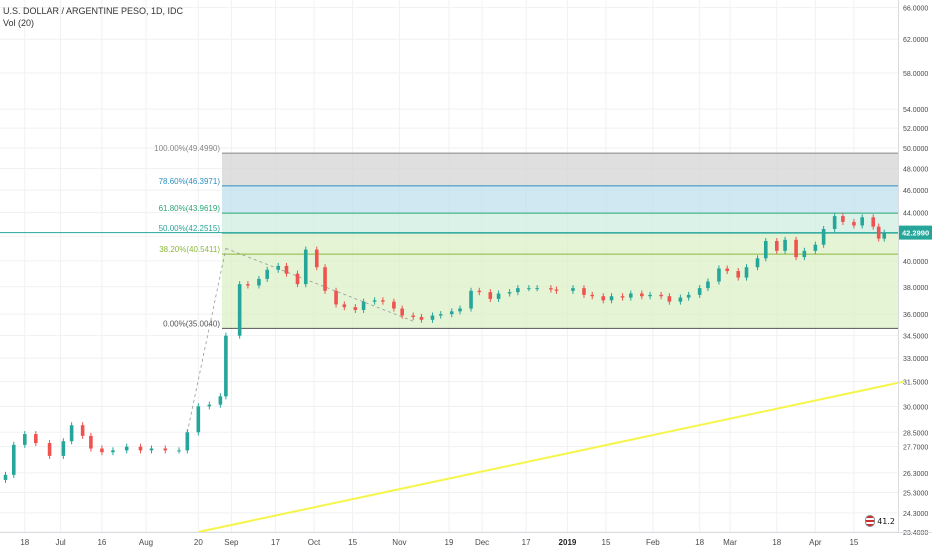  What do you see at coordinates (915, 514) in the screenshot?
I see `price-axis-tick-label: 24.3000` at bounding box center [915, 514].